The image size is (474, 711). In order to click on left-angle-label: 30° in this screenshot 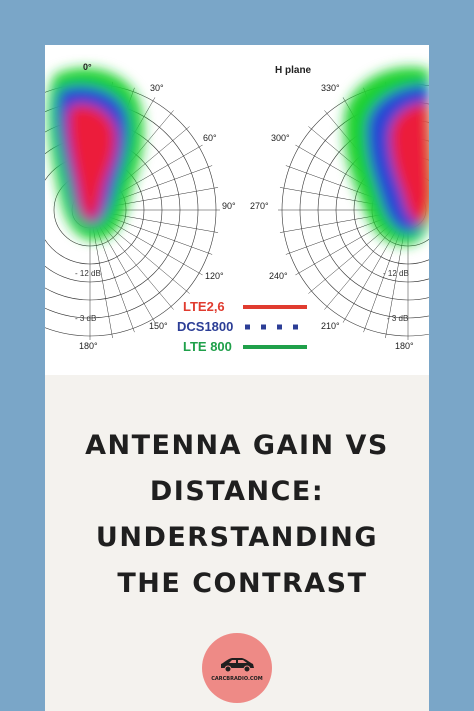, I will do `click(157, 88)`.